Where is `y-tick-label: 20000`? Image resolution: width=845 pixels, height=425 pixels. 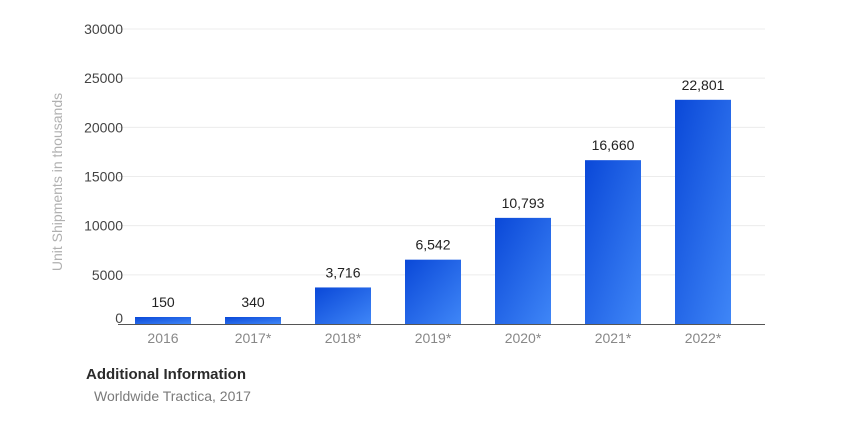 y-tick-label: 20000 is located at coordinates (103, 127).